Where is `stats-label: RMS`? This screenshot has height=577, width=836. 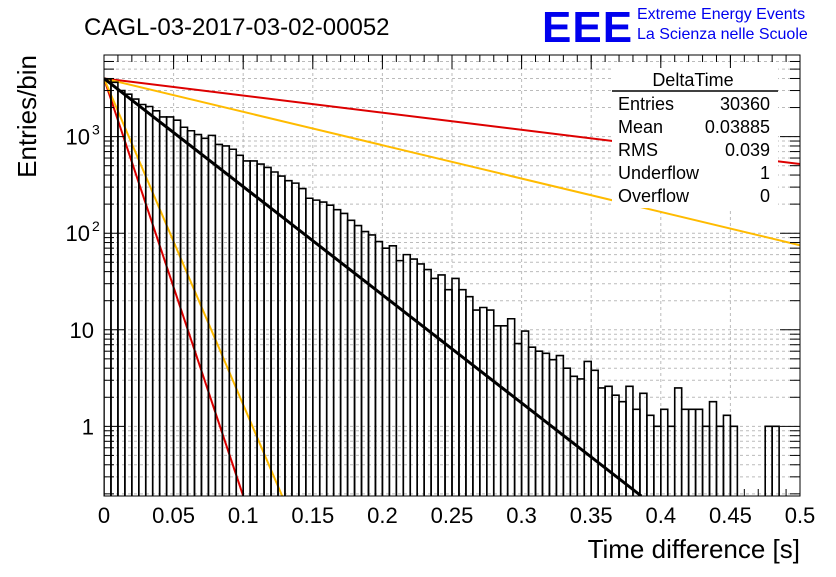
stats-label: RMS is located at coordinates (638, 150).